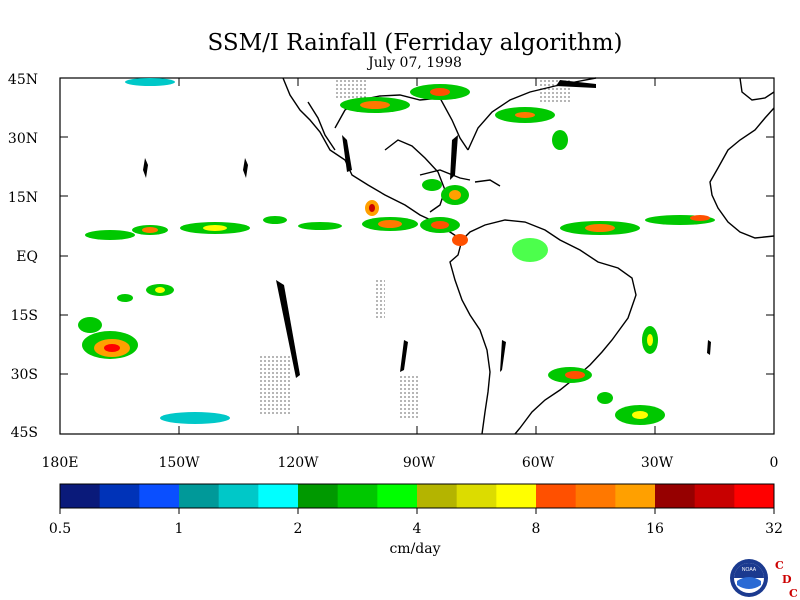 Image resolution: width=800 pixels, height=600 pixels. What do you see at coordinates (24, 375) in the screenshot?
I see `lat-label-30s: 30S` at bounding box center [24, 375].